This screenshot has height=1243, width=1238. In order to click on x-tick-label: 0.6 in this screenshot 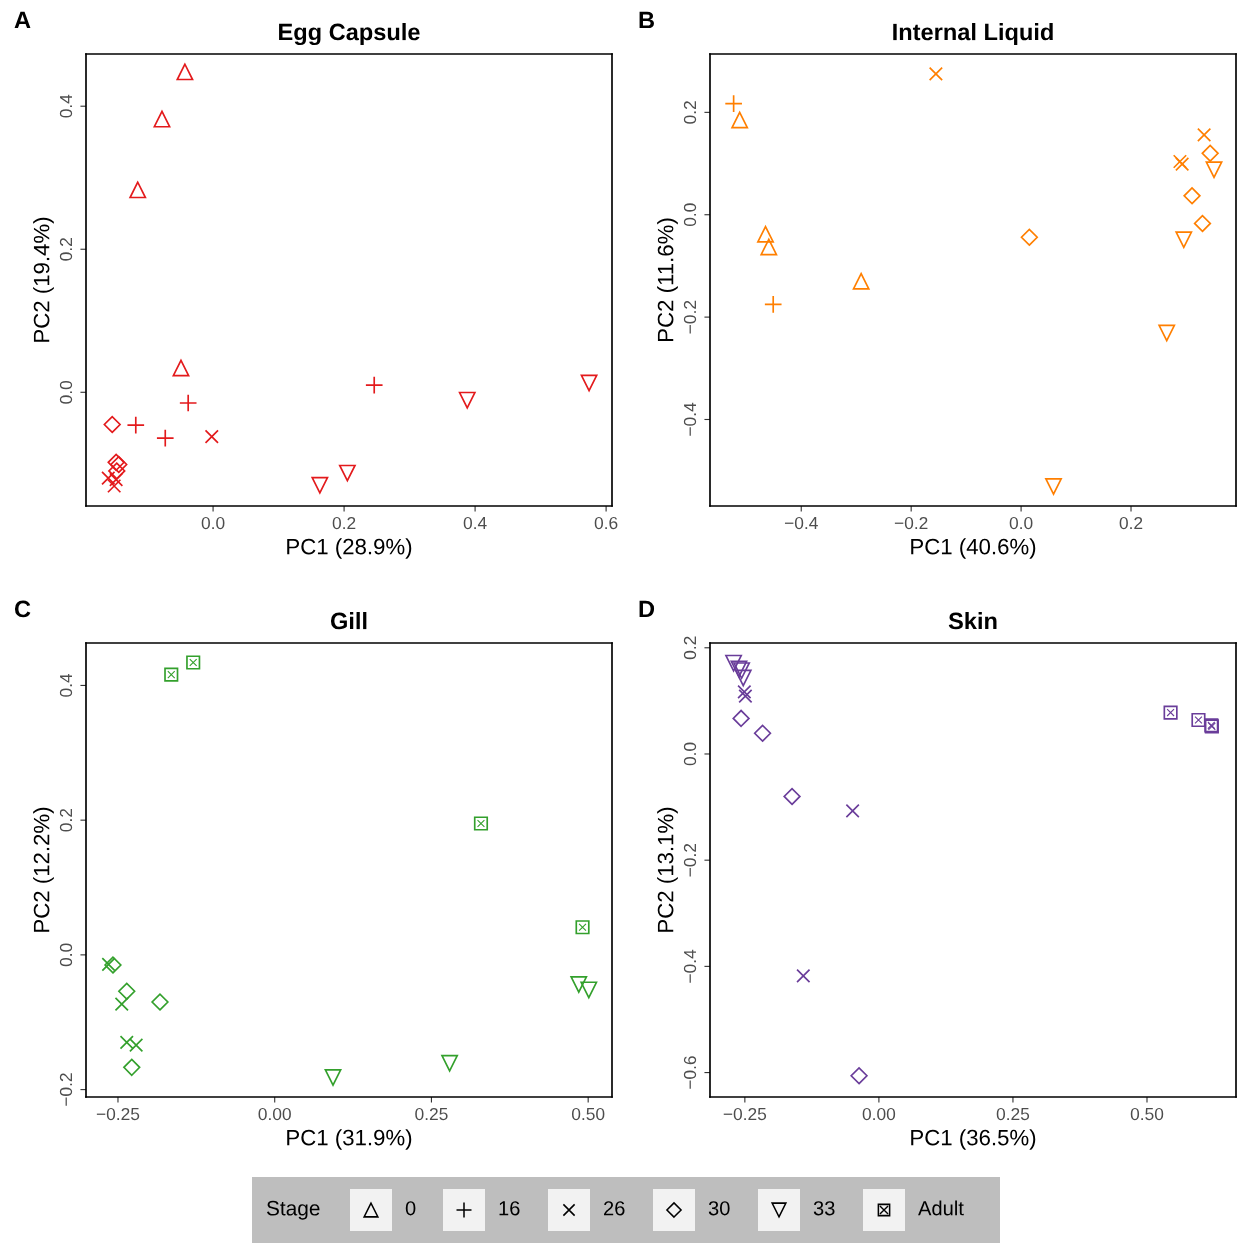, I will do `click(606, 523)`.